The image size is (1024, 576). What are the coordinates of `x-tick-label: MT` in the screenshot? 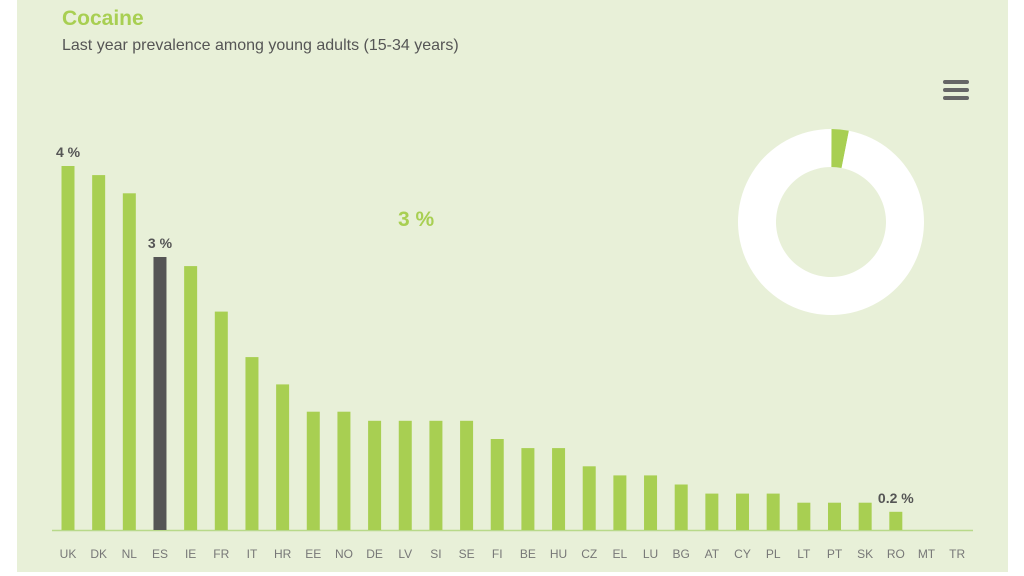 It's located at (927, 554).